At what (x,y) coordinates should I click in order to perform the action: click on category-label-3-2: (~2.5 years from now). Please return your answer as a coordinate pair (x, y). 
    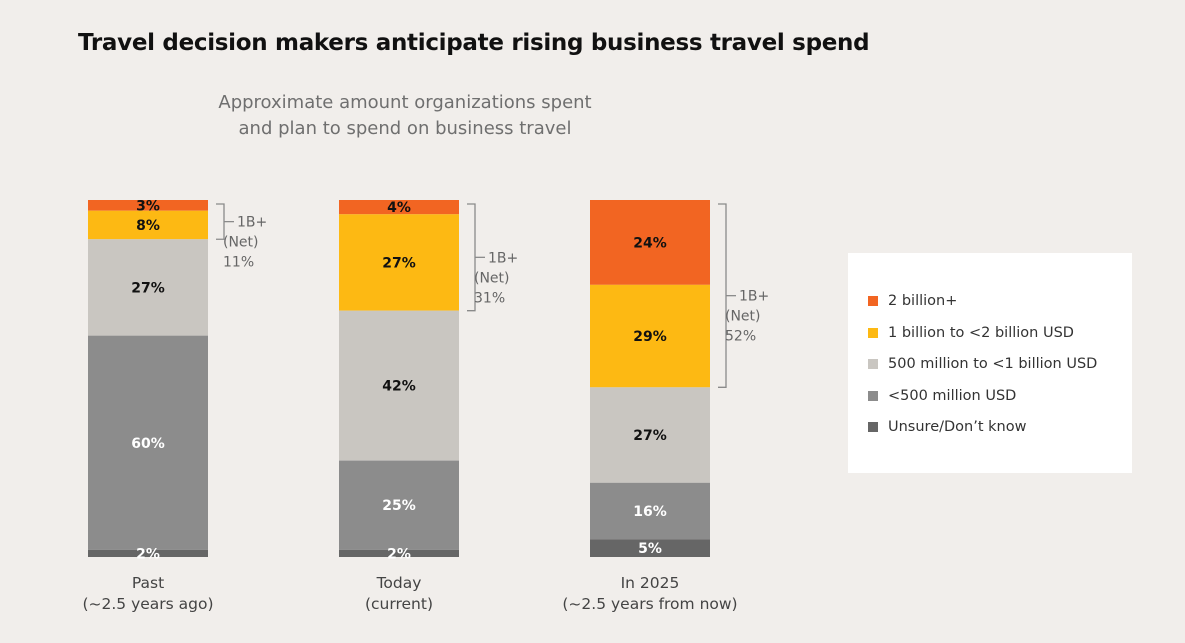
    Looking at the image, I should click on (649, 604).